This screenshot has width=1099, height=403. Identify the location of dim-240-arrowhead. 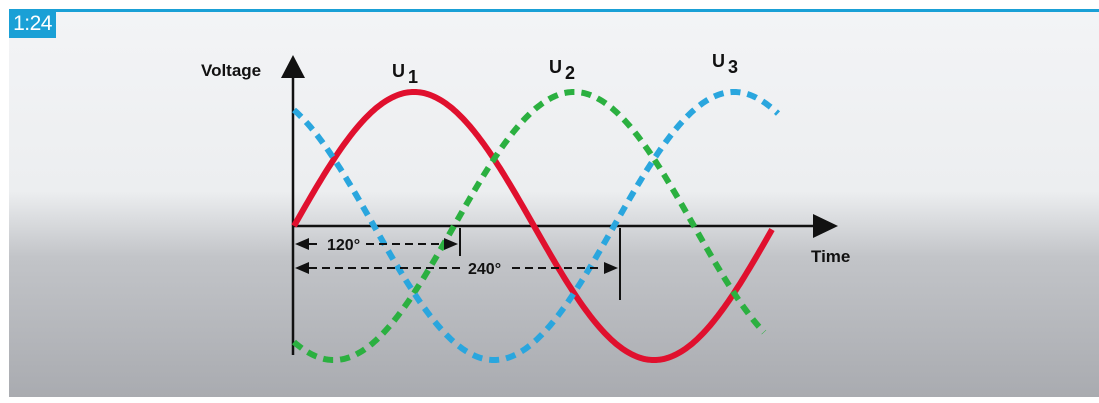
(302, 268).